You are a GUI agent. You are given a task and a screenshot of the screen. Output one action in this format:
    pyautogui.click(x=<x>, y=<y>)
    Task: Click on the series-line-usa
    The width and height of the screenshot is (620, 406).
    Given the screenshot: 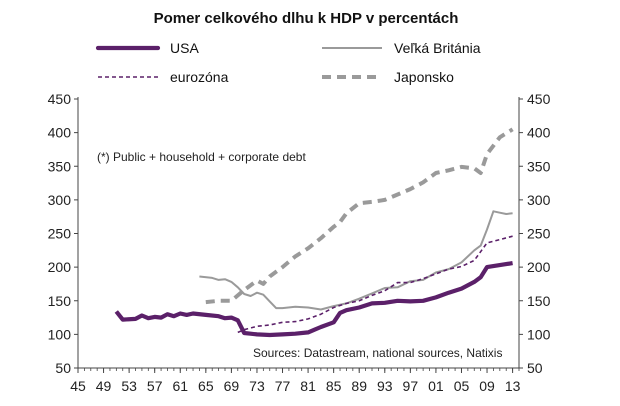 What is the action you would take?
    pyautogui.click(x=313, y=299)
    